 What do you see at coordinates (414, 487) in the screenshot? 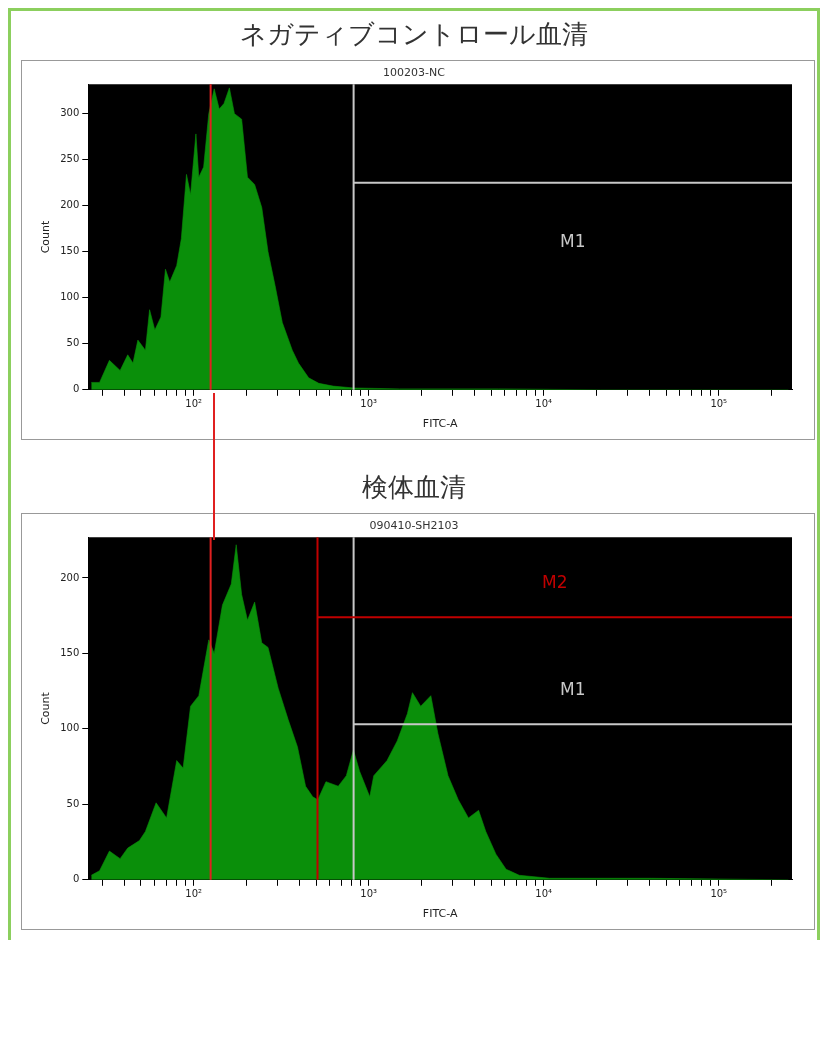
I see `chart-title: 検体血清` at bounding box center [414, 487].